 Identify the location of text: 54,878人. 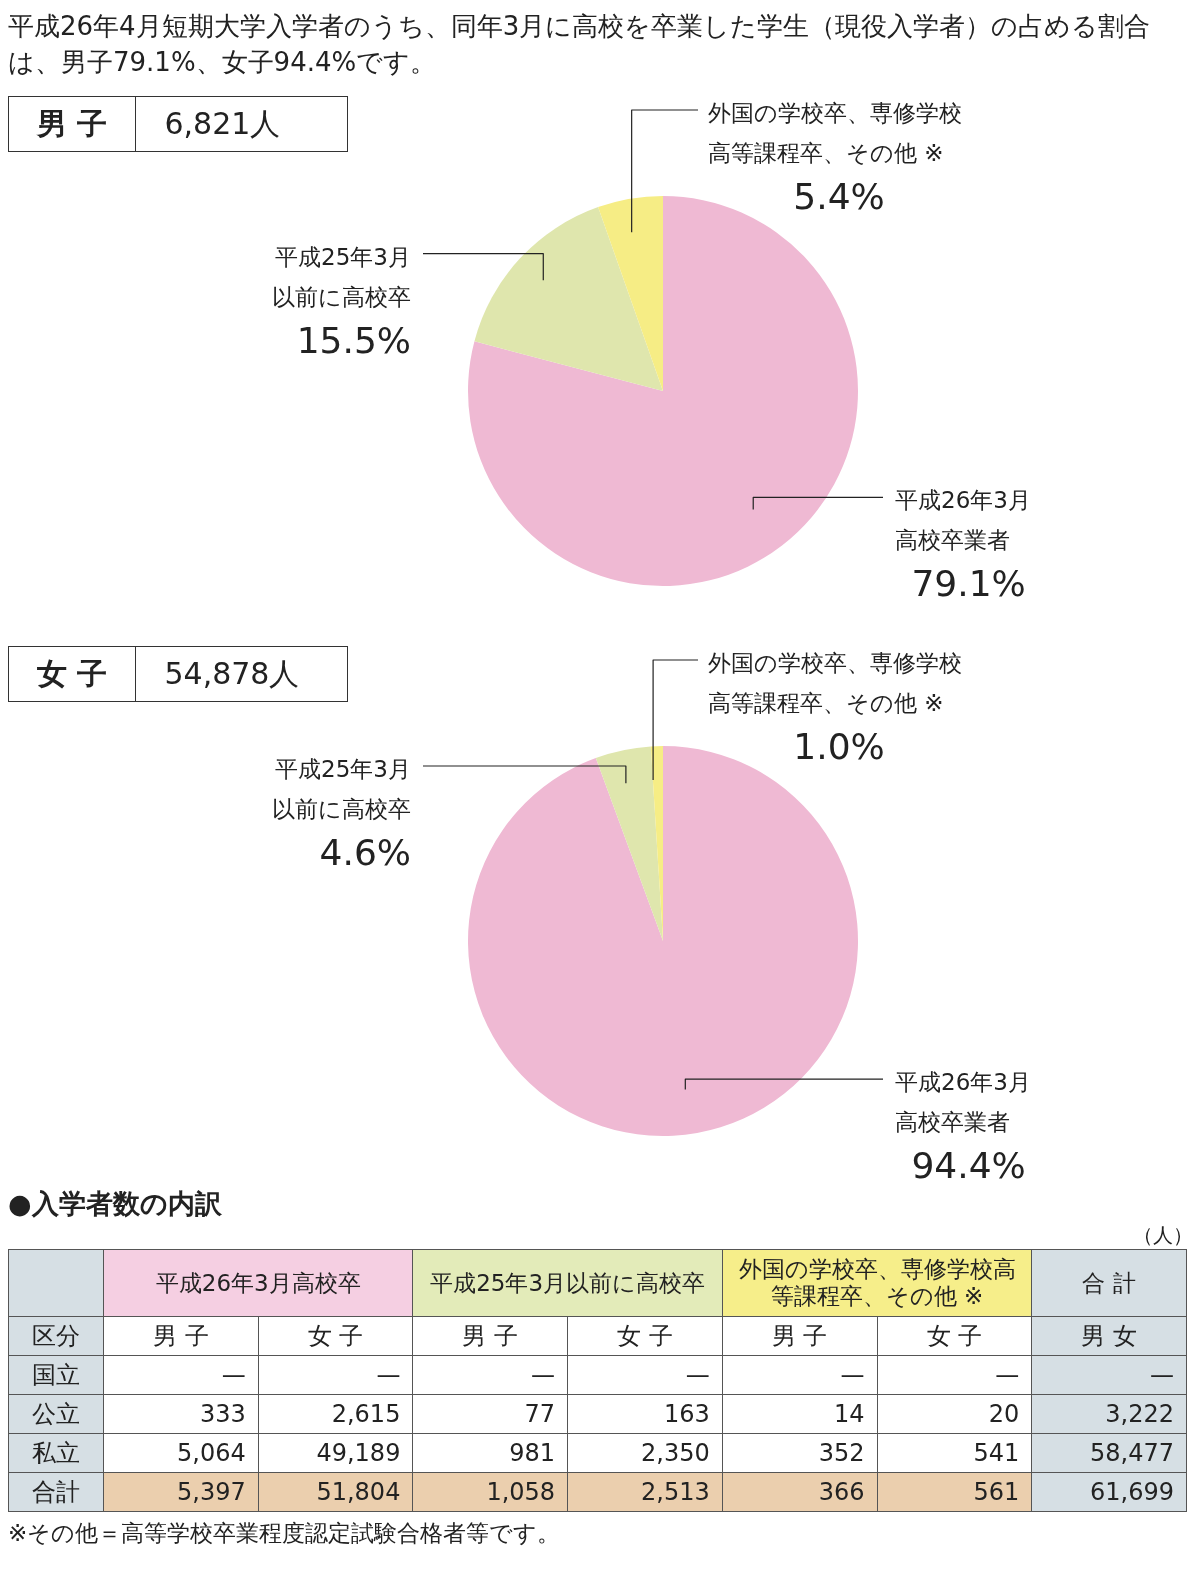
(241, 674).